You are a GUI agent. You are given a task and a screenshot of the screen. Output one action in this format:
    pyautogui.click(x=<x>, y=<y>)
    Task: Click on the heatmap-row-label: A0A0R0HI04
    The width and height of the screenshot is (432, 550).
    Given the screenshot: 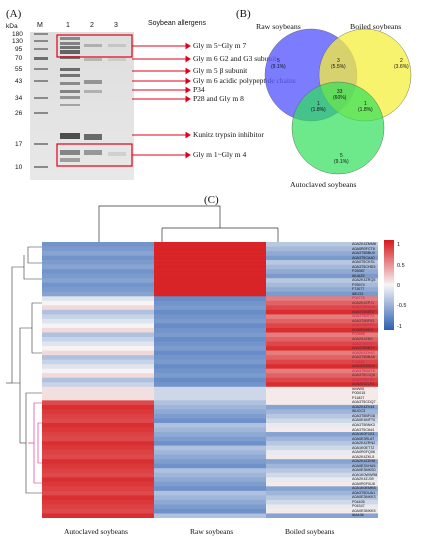 What is the action you would take?
    pyautogui.click(x=363, y=329)
    